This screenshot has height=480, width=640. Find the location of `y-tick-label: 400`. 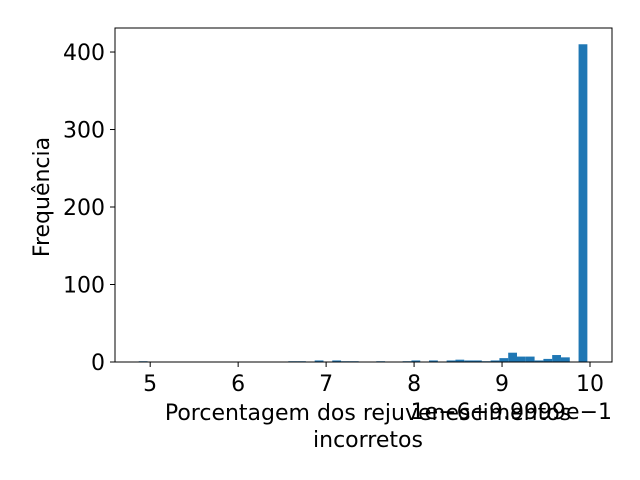

y-tick-label: 400 is located at coordinates (84, 53).